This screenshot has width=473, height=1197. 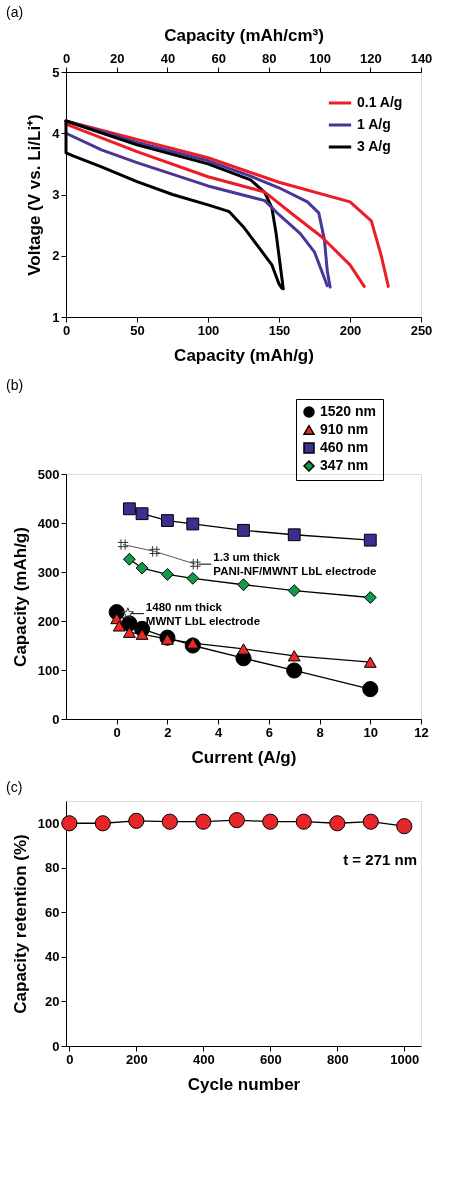 I want to click on legend-label: 910 nm, so click(x=344, y=429).